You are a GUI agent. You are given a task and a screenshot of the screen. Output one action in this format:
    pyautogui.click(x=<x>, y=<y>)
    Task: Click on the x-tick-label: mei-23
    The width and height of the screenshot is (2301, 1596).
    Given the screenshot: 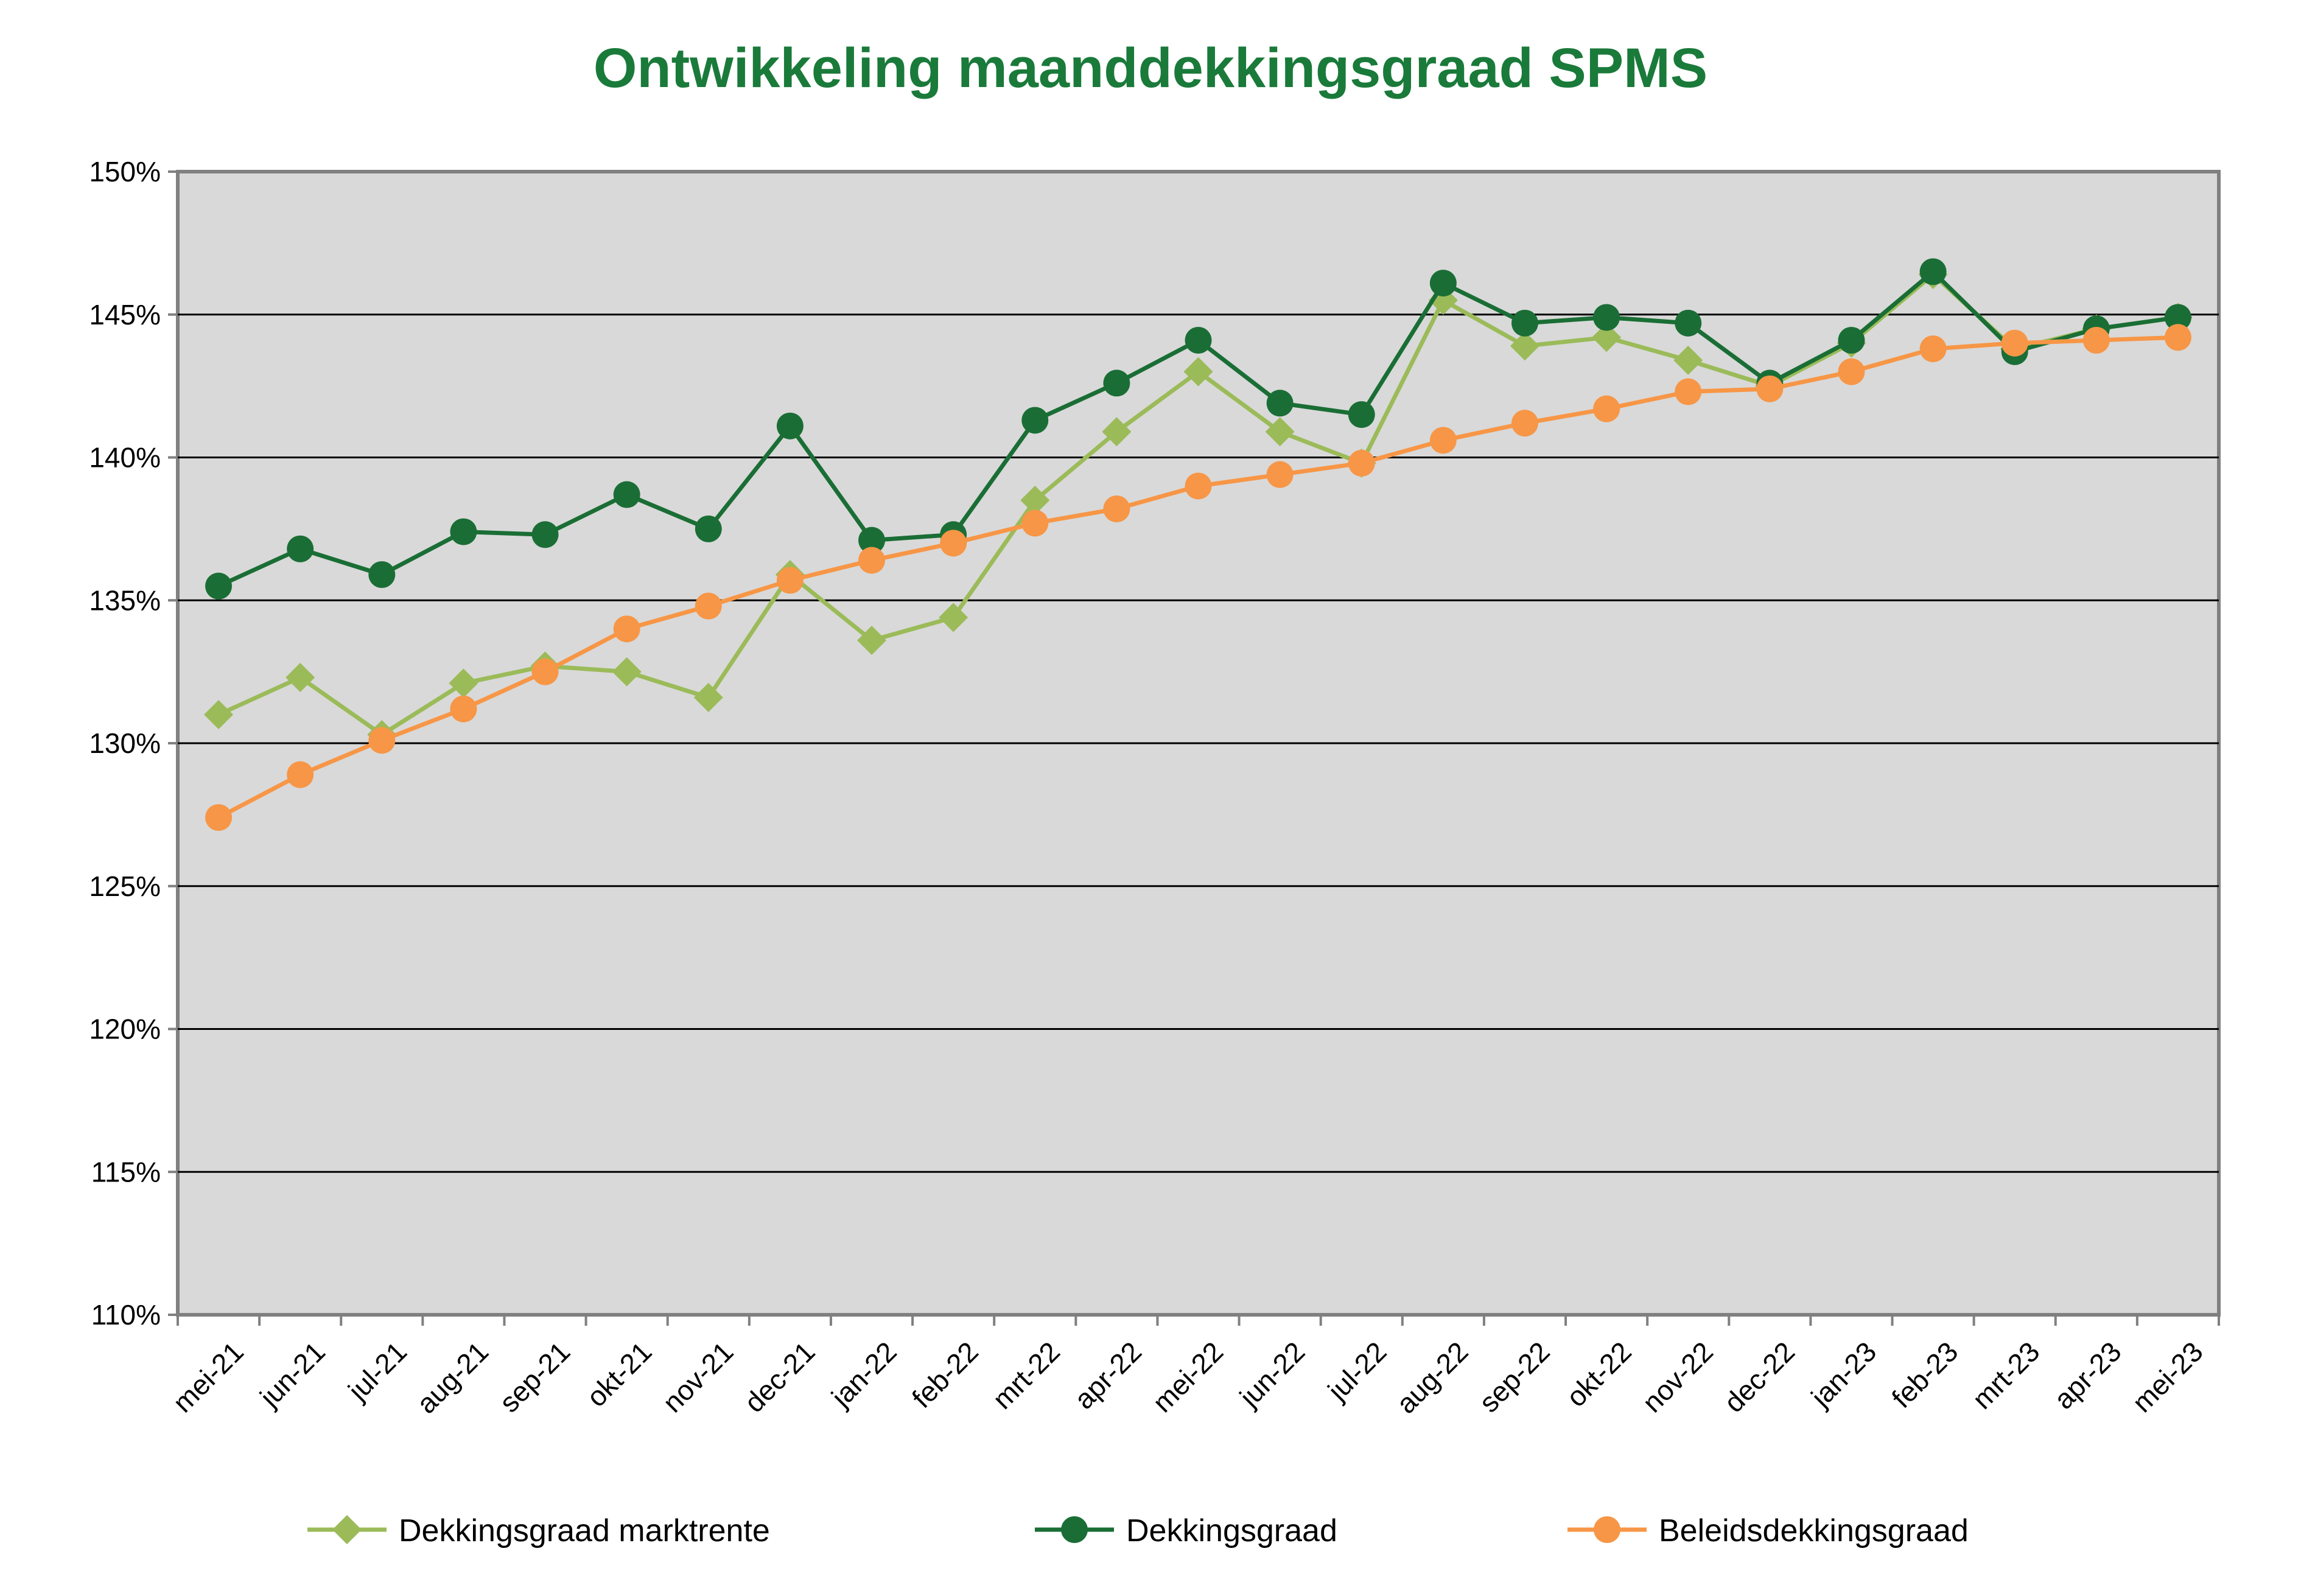 What is the action you would take?
    pyautogui.click(x=2167, y=1376)
    